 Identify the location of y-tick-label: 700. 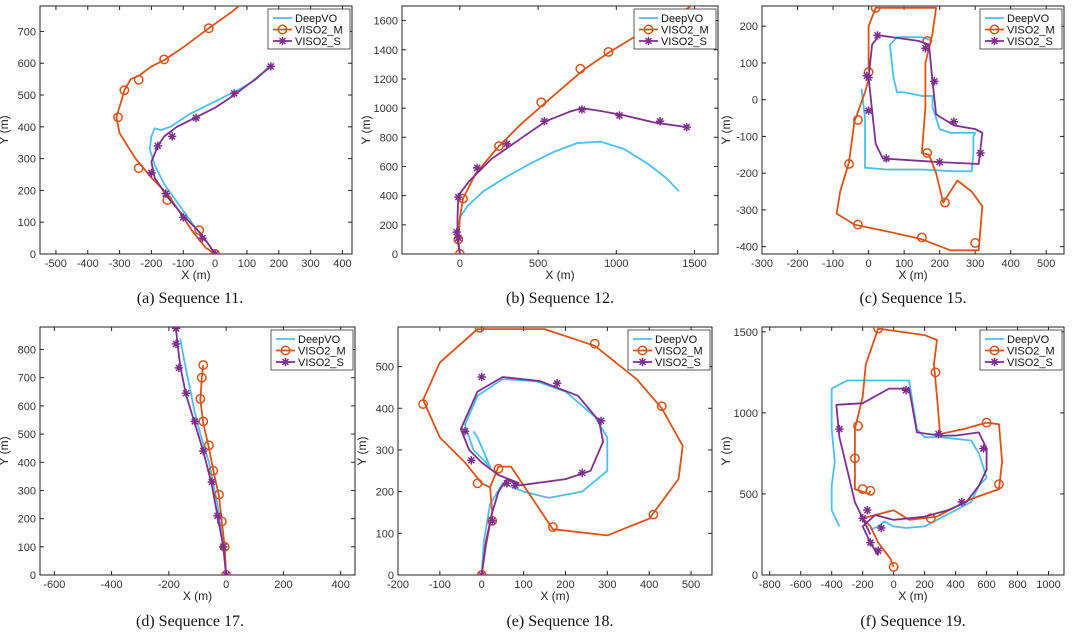
(27, 32).